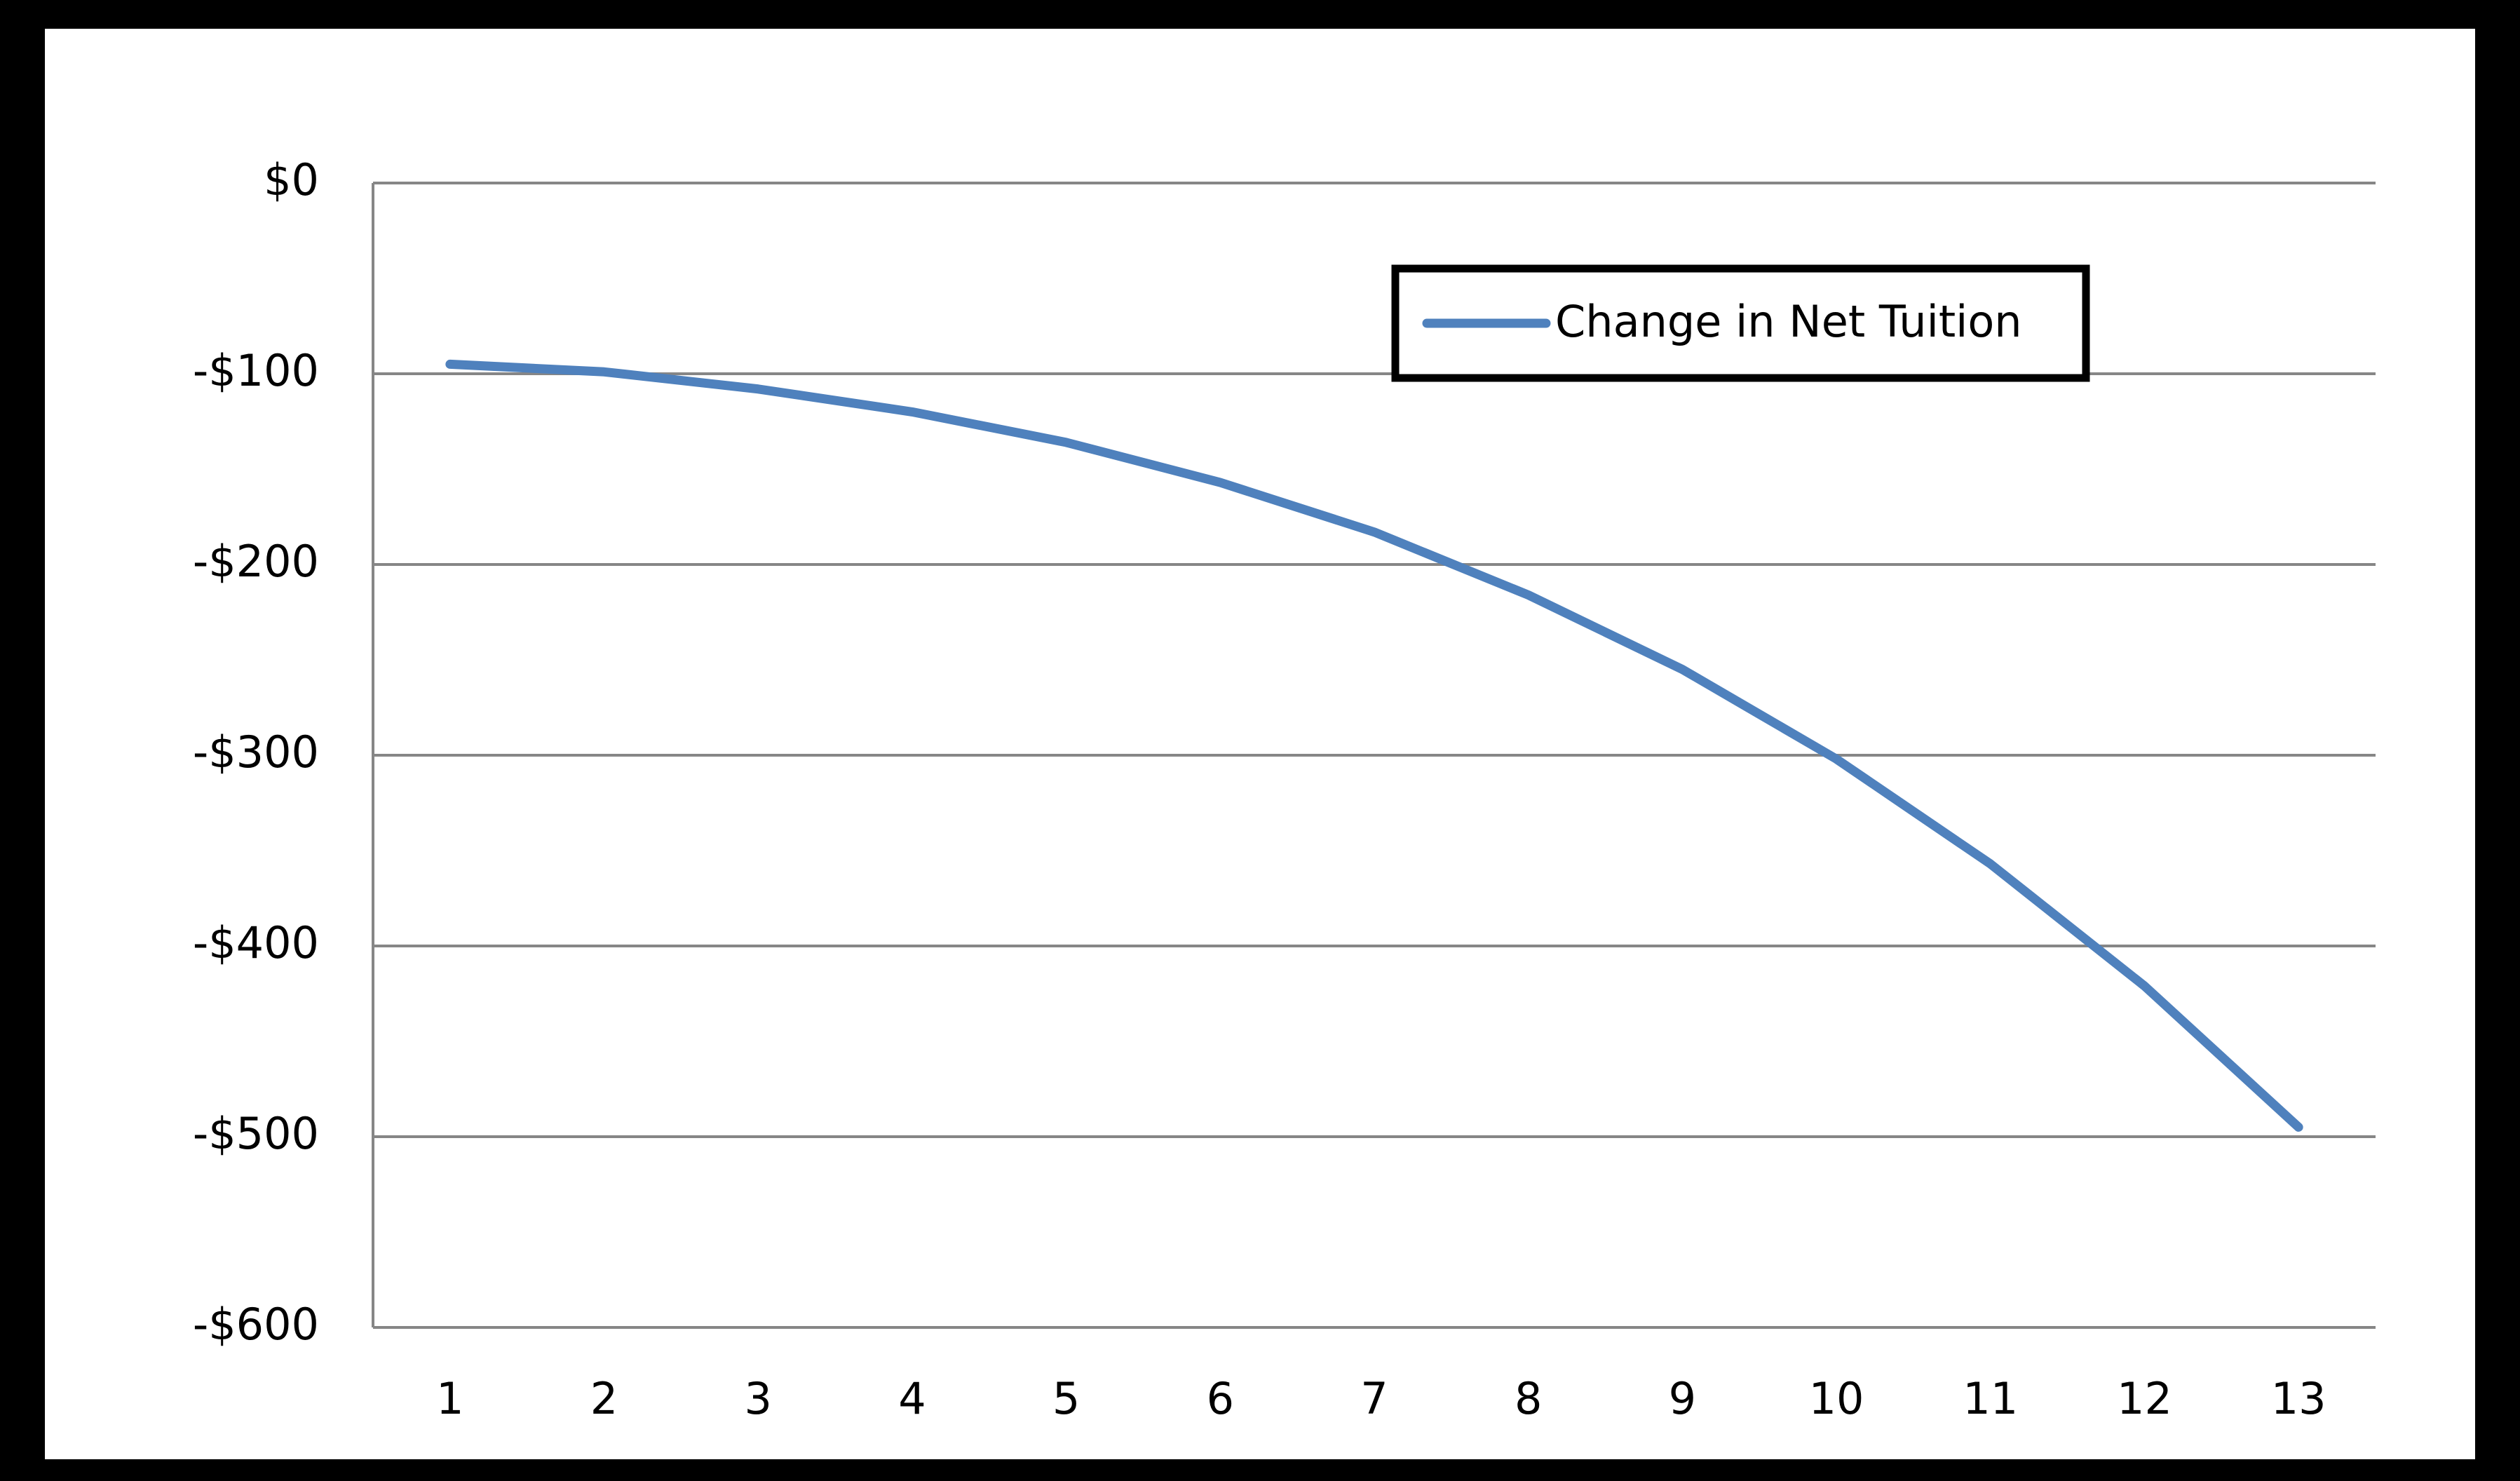 Image resolution: width=2520 pixels, height=1481 pixels. I want to click on y-tick-label: -$500, so click(256, 1133).